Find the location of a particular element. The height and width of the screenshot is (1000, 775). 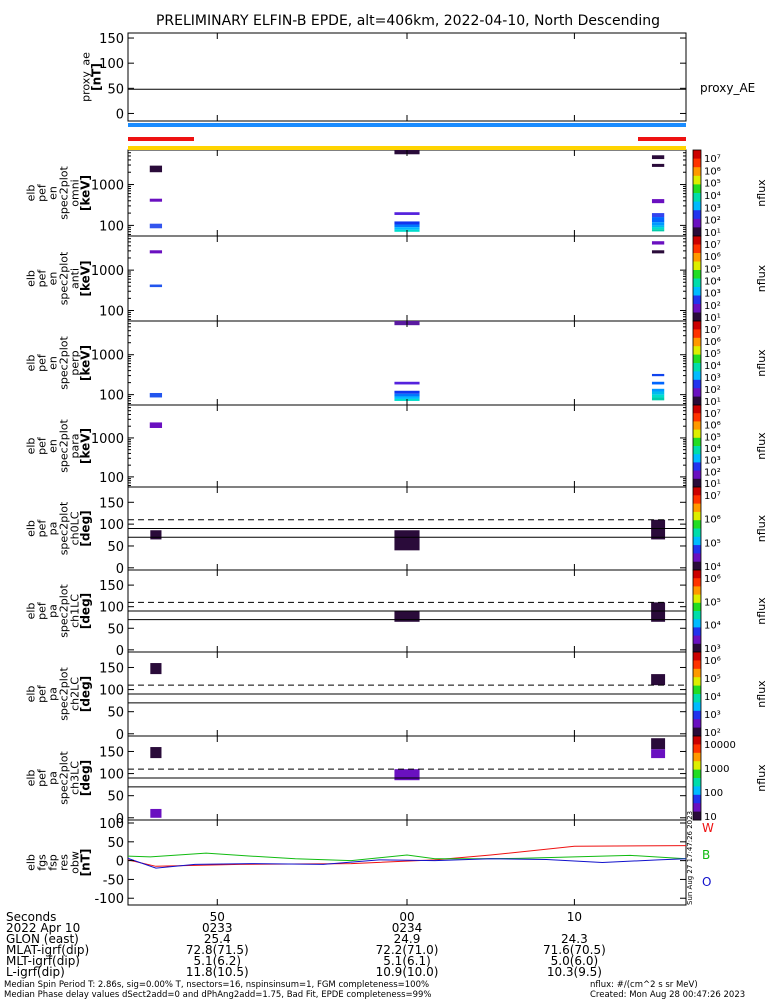

y-axis-label: [deg] is located at coordinates (86, 778).